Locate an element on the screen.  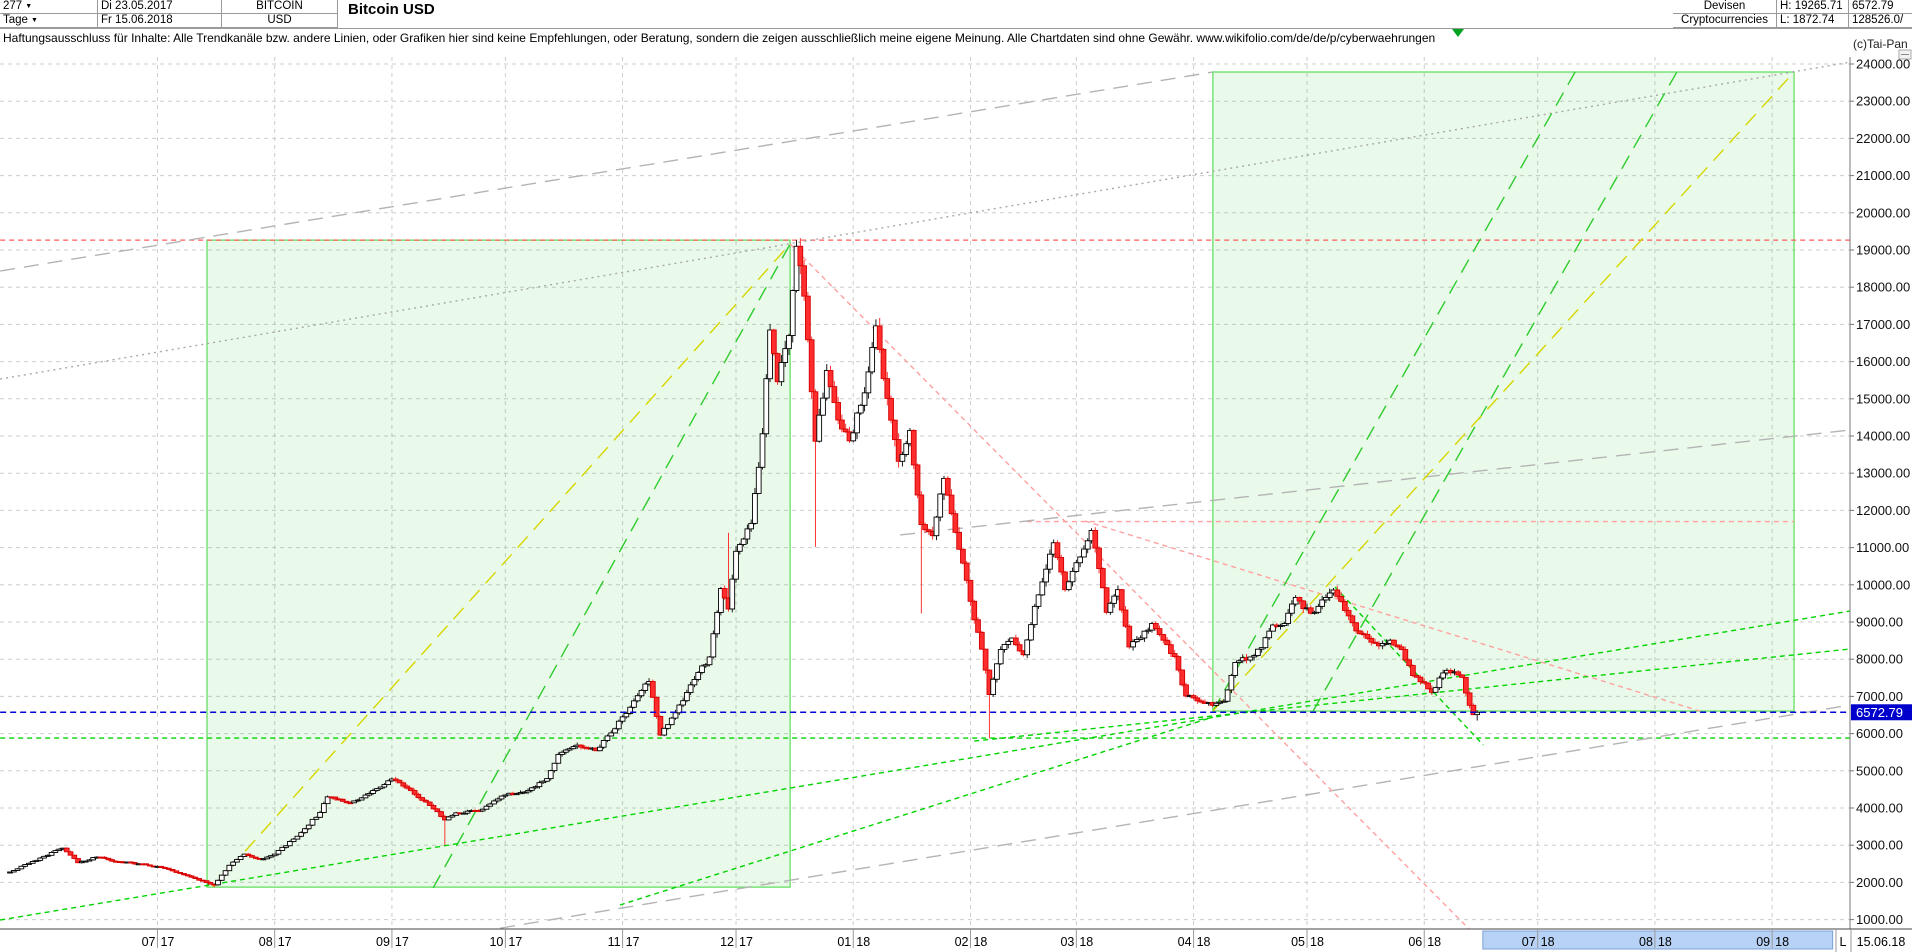
chevron-down-icon: ▼ is located at coordinates (29, 6).